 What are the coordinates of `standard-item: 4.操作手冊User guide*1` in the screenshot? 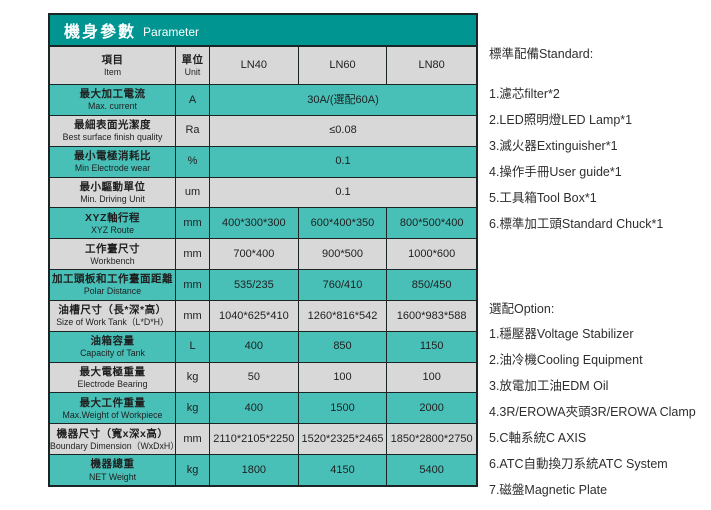 It's located at (555, 172).